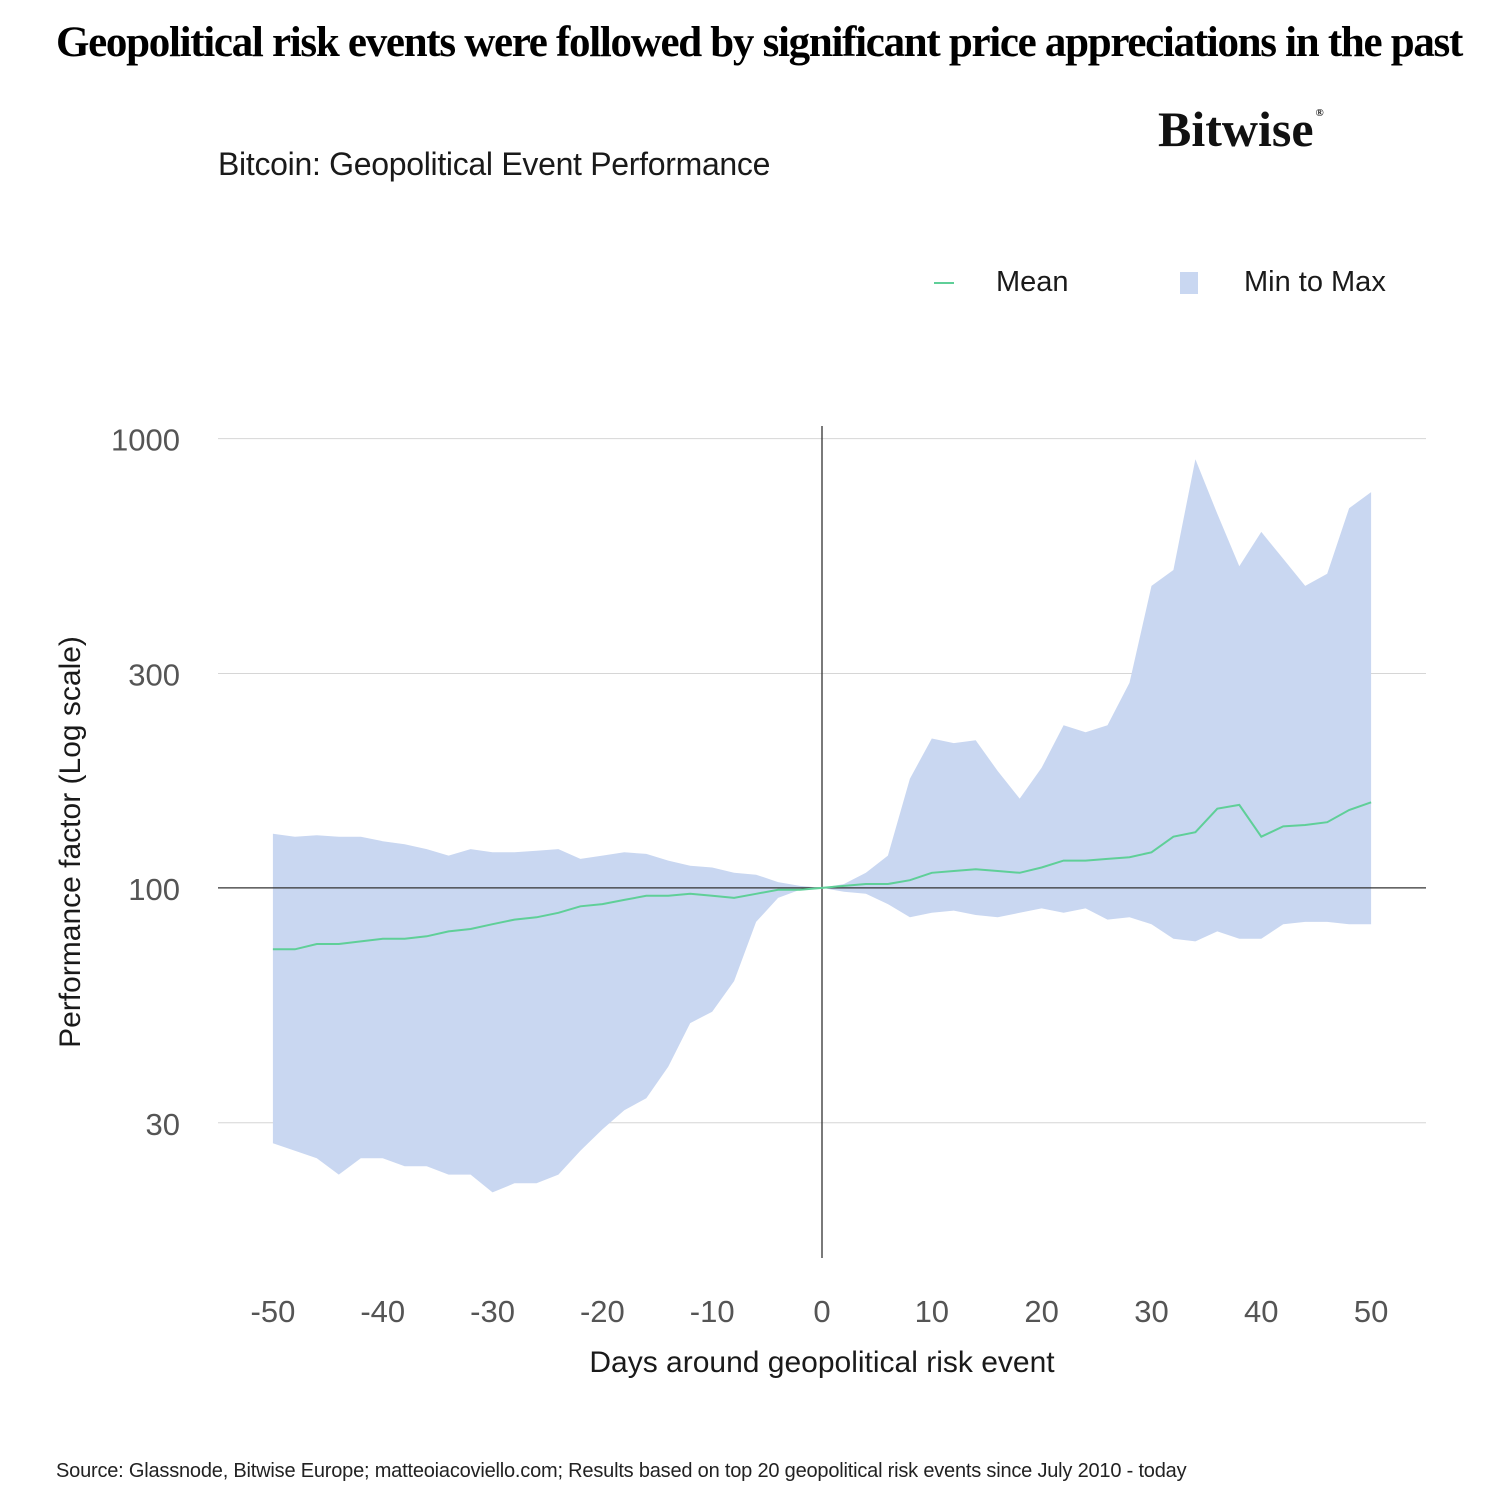  What do you see at coordinates (1261, 1311) in the screenshot?
I see `x-tick-label: 40` at bounding box center [1261, 1311].